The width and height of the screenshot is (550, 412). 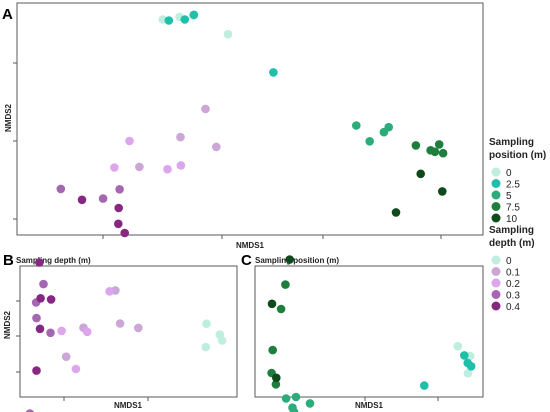 What do you see at coordinates (8, 117) in the screenshot?
I see `panel-a-y-axis-title: NMDS2` at bounding box center [8, 117].